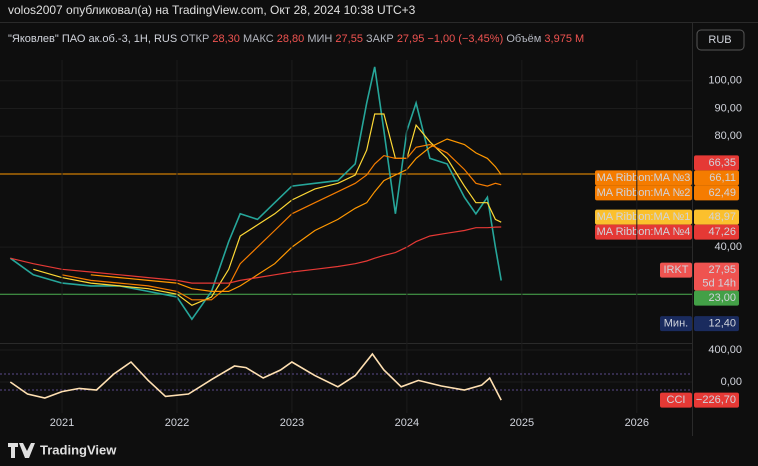  What do you see at coordinates (523, 39) in the screenshot?
I see `legend-volume-label: Объём` at bounding box center [523, 39].